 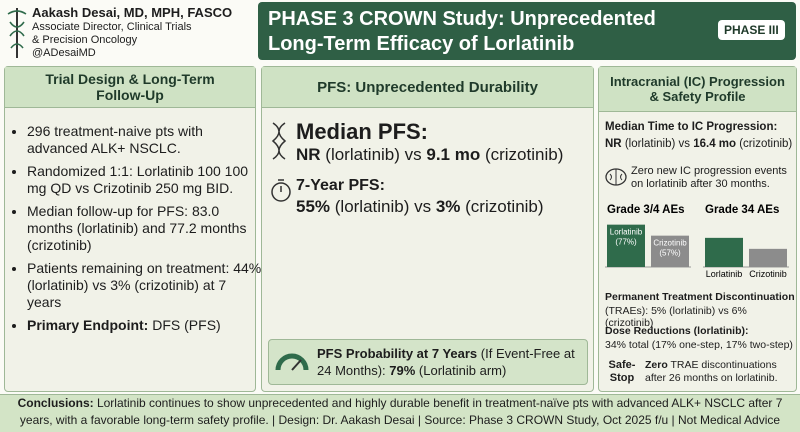 I want to click on chart-title: Grade 34 AEs, so click(x=742, y=210).